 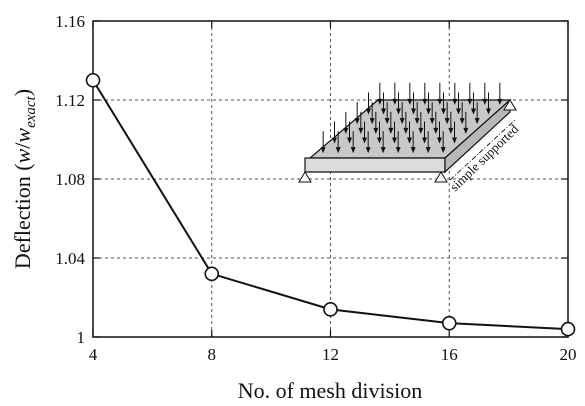 I want to click on load-arrows, so click(x=411, y=118).